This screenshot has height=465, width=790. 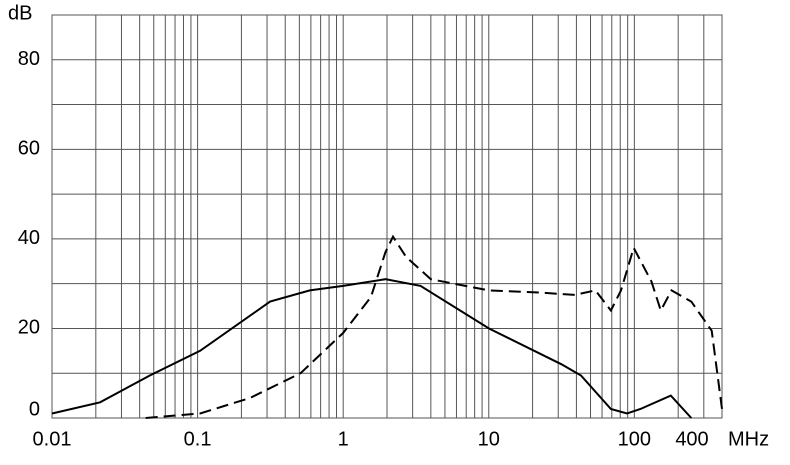 I want to click on y-tick-label: 40, so click(x=29, y=238).